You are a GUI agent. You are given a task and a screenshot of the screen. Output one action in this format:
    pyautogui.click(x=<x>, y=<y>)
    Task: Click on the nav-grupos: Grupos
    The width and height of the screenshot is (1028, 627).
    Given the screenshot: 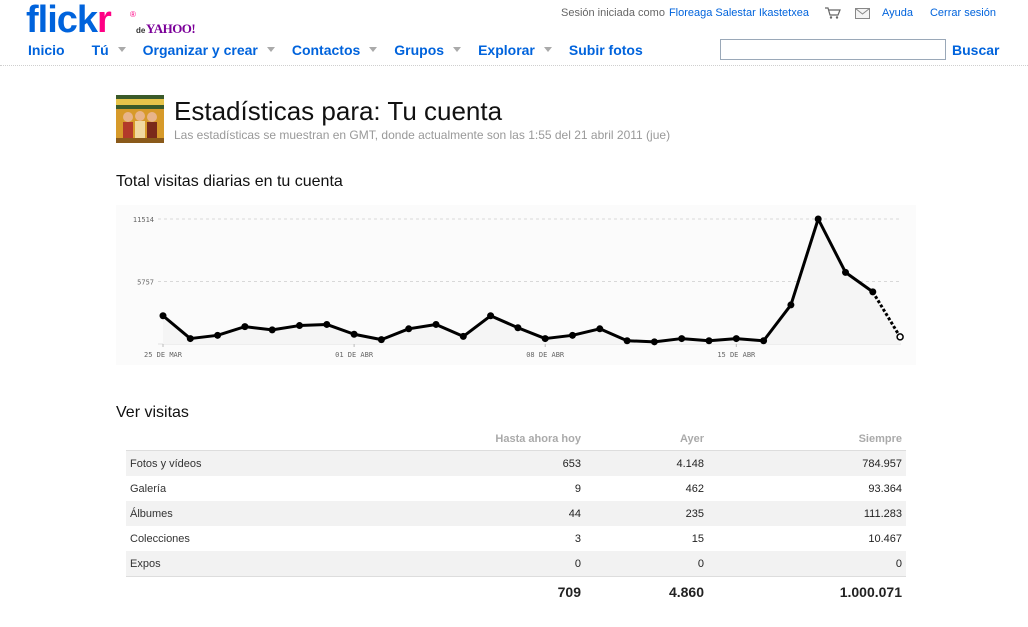 What is the action you would take?
    pyautogui.click(x=419, y=50)
    